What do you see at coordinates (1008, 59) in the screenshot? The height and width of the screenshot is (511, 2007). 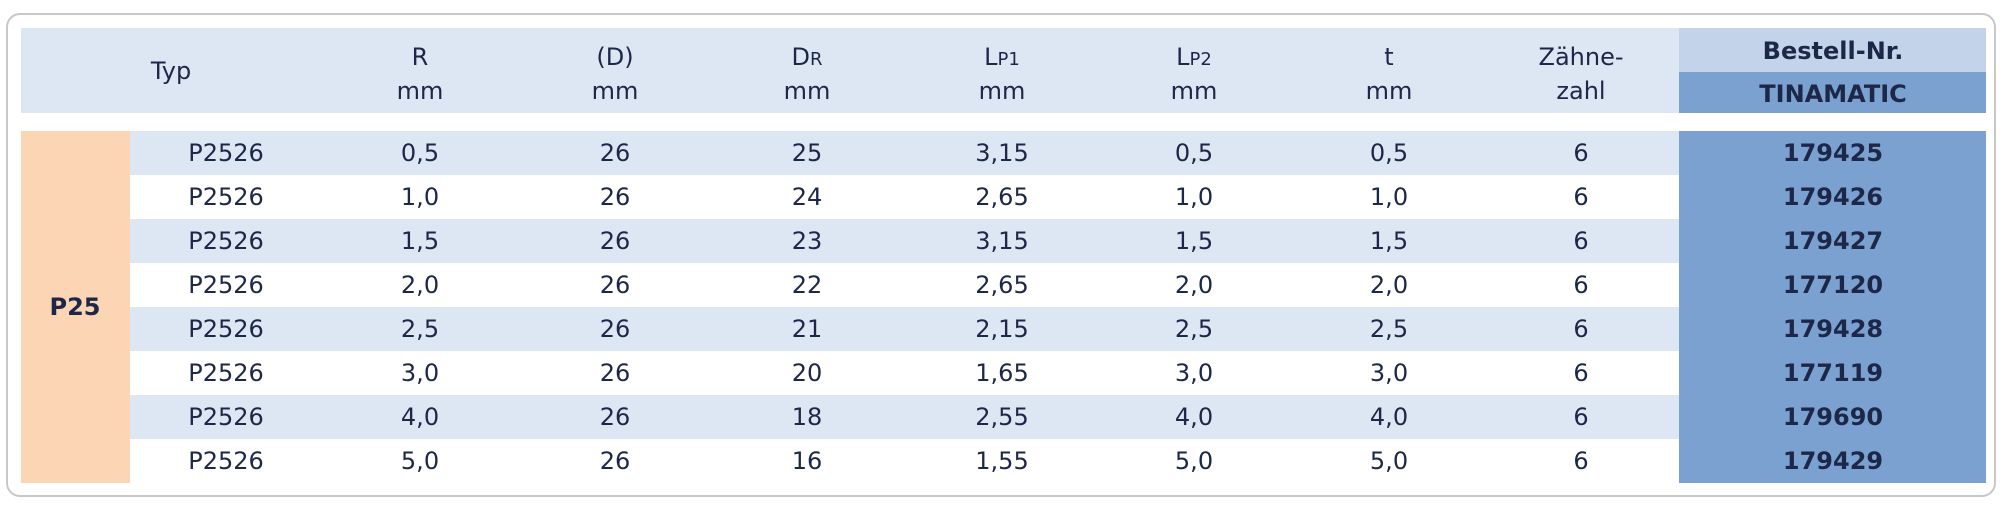 I see `header-subscript: P1` at bounding box center [1008, 59].